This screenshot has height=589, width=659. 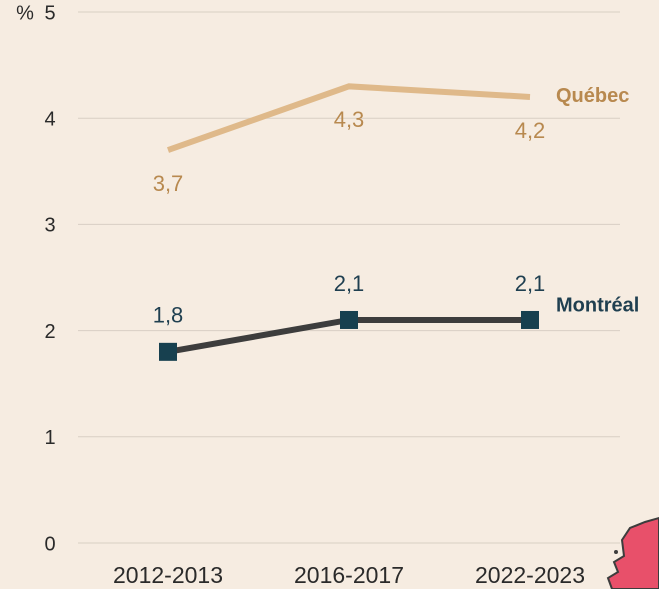 I want to click on y-tick-label: 4, so click(x=49, y=119).